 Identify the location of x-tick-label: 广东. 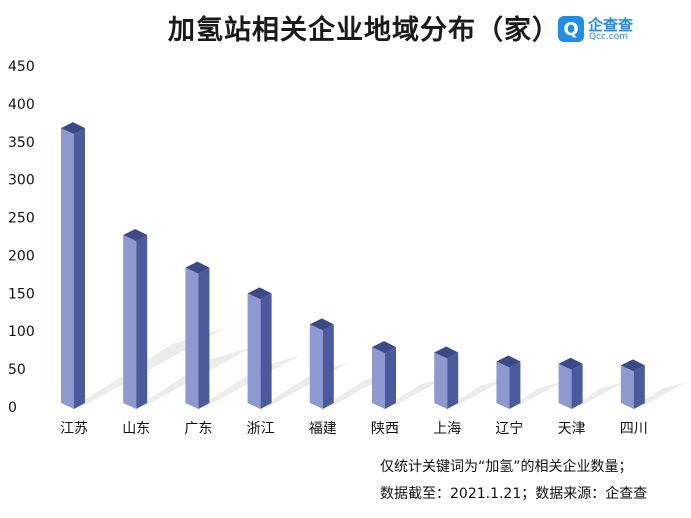
(198, 429).